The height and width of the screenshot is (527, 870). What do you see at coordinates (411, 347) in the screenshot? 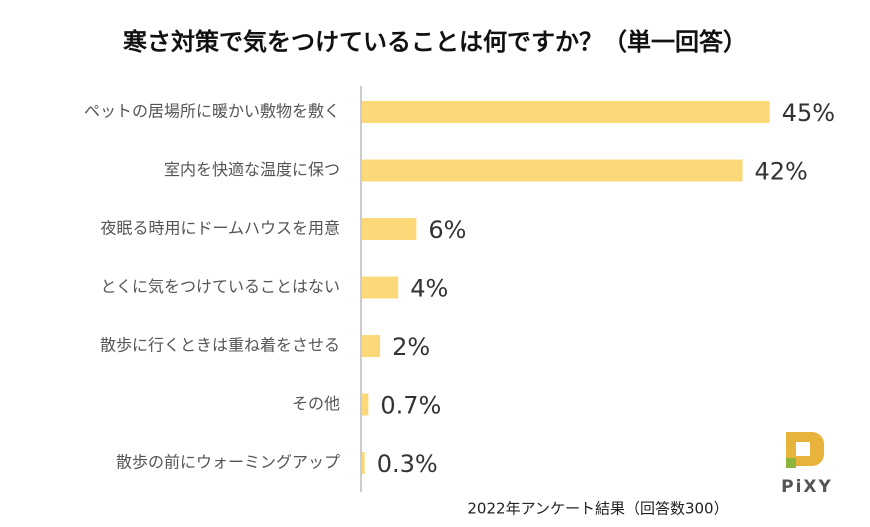
I see `value-label: 2%` at bounding box center [411, 347].